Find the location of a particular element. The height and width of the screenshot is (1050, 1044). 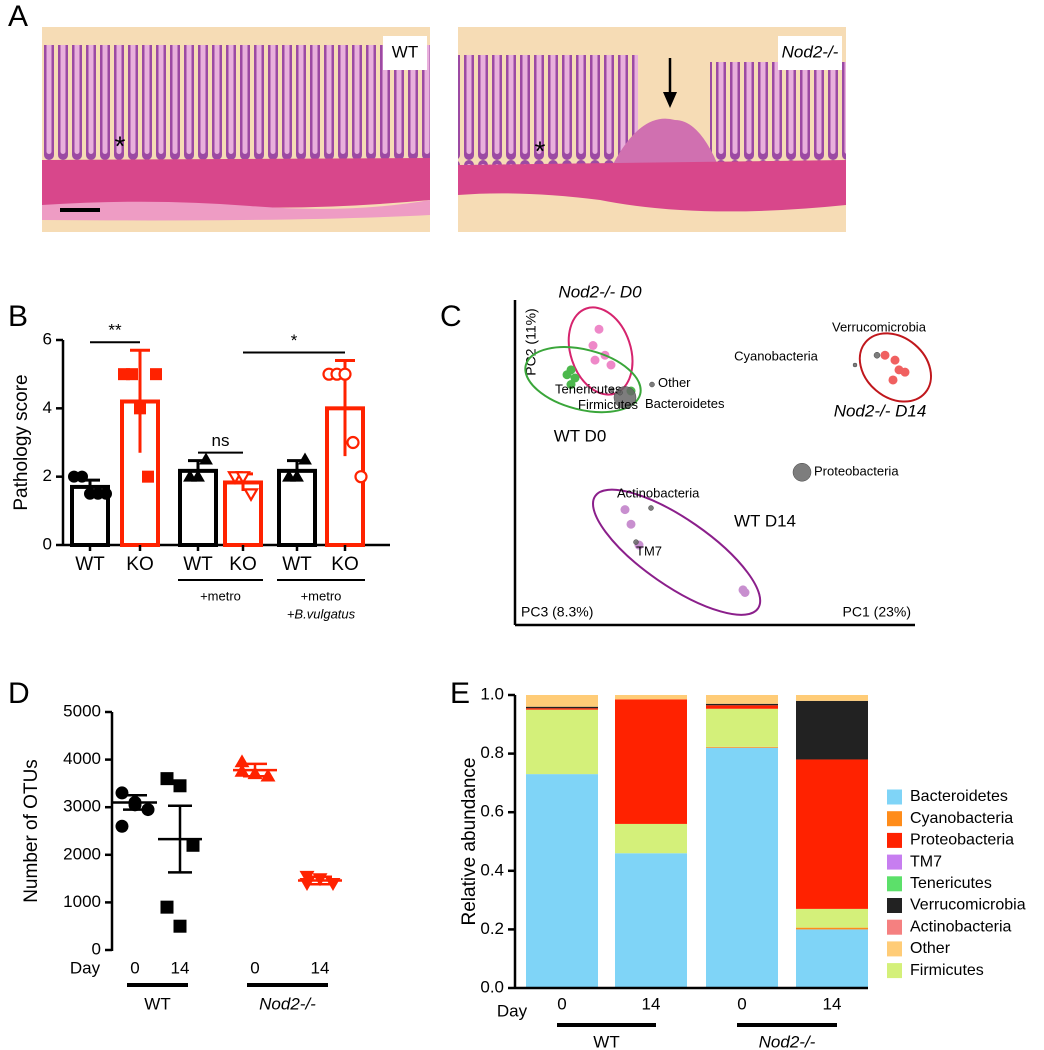

y-tick-label: 0.2 is located at coordinates (492, 928).